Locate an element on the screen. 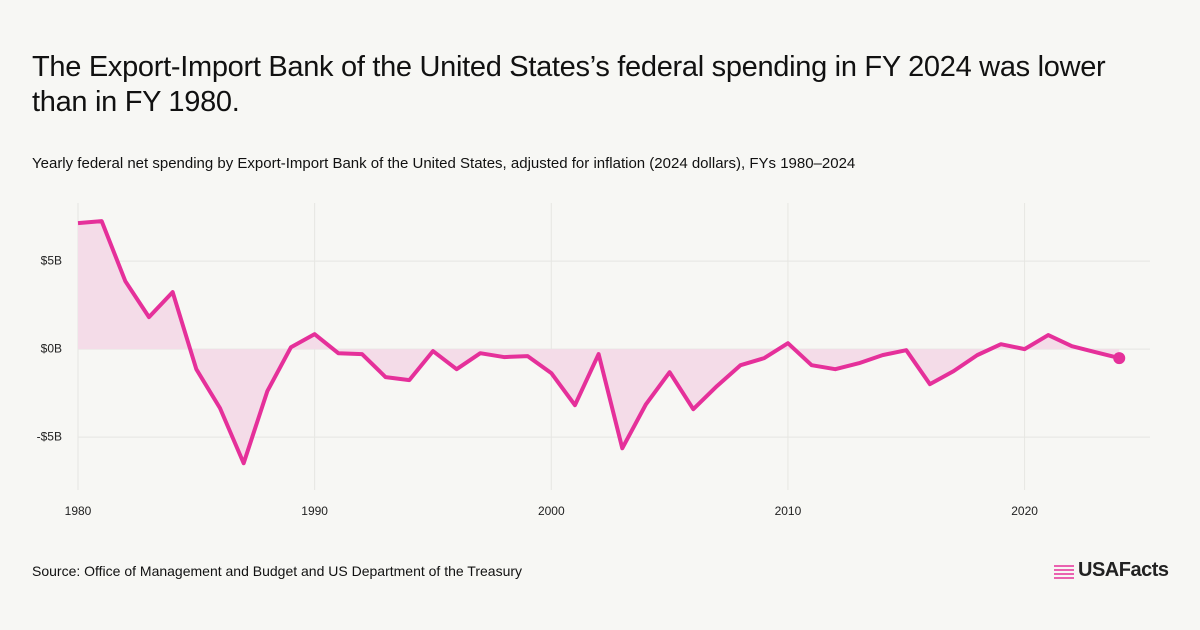 The width and height of the screenshot is (1200, 630). x-tick-label: 1980 is located at coordinates (78, 511).